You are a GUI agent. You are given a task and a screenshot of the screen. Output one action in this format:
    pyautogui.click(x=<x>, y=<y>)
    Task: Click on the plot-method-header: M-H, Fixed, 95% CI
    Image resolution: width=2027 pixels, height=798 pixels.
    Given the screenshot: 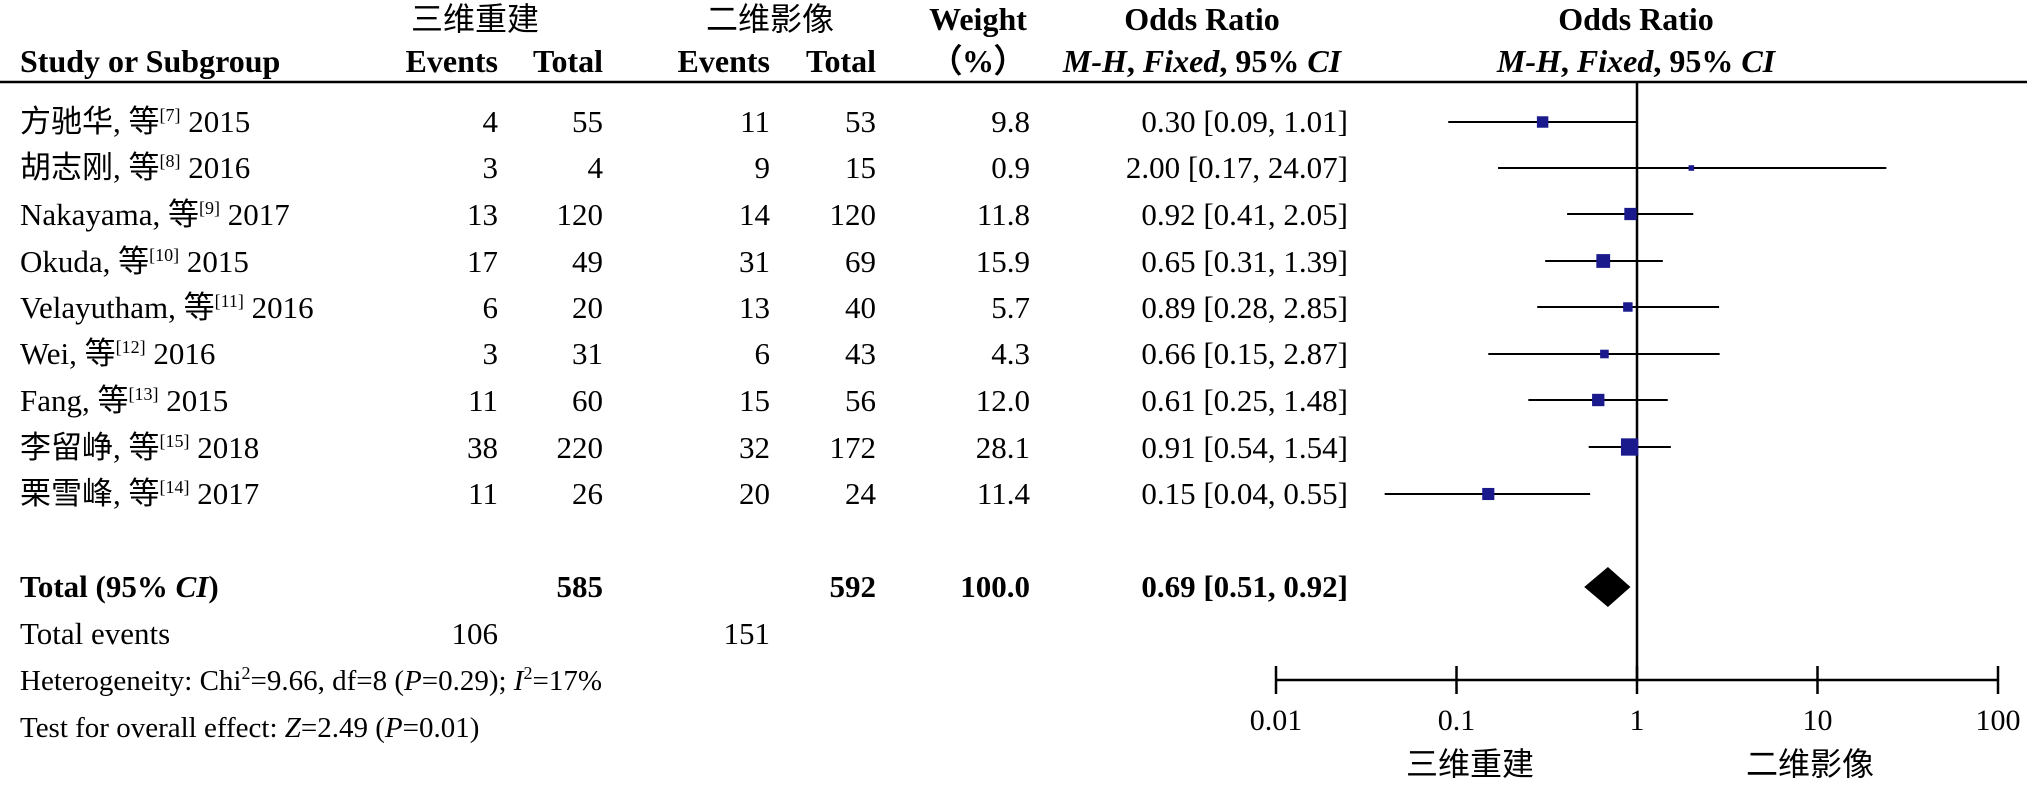 What is the action you would take?
    pyautogui.click(x=1636, y=61)
    